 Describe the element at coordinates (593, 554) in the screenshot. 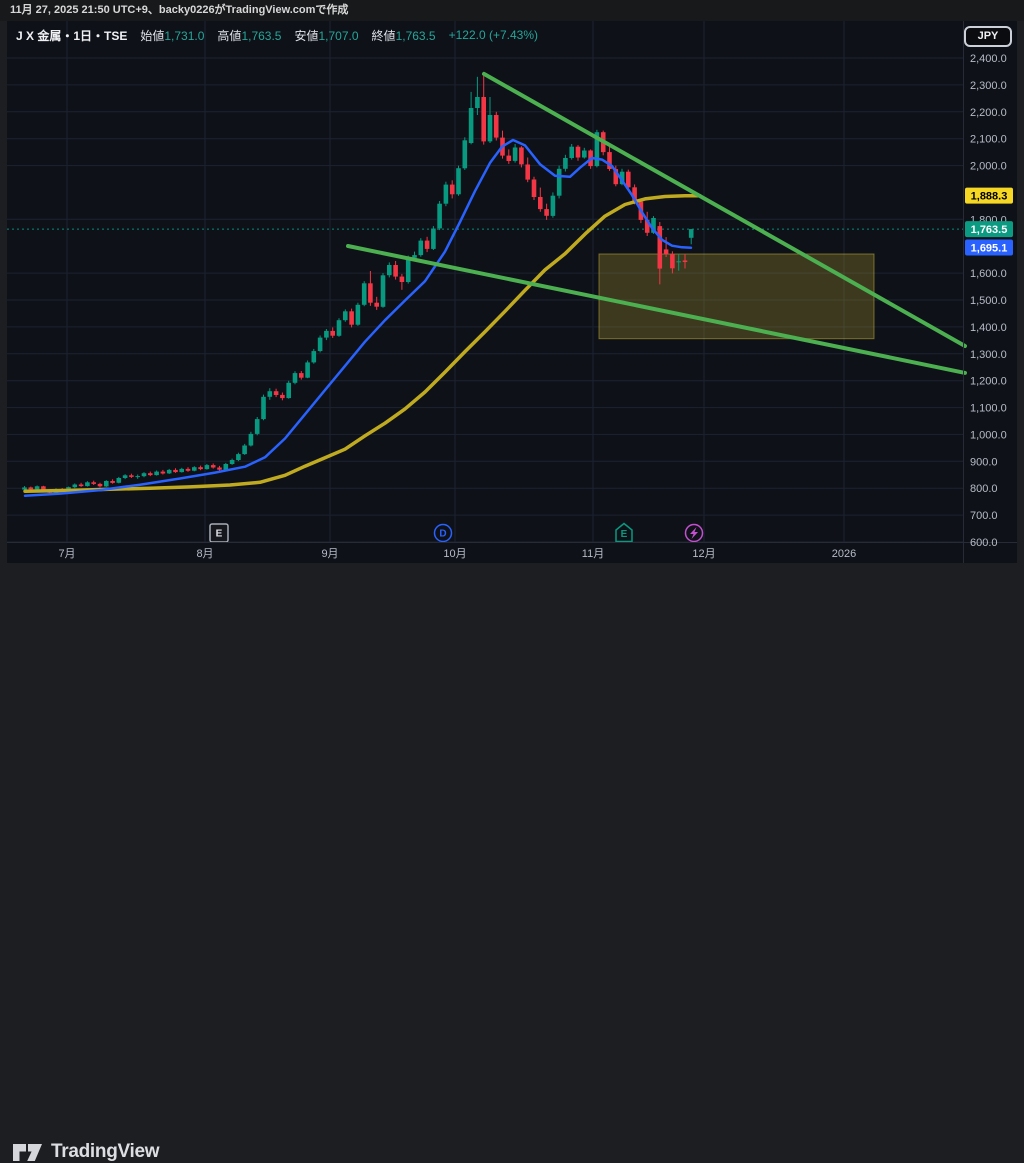

I see `svg-text: 11月` at that location.